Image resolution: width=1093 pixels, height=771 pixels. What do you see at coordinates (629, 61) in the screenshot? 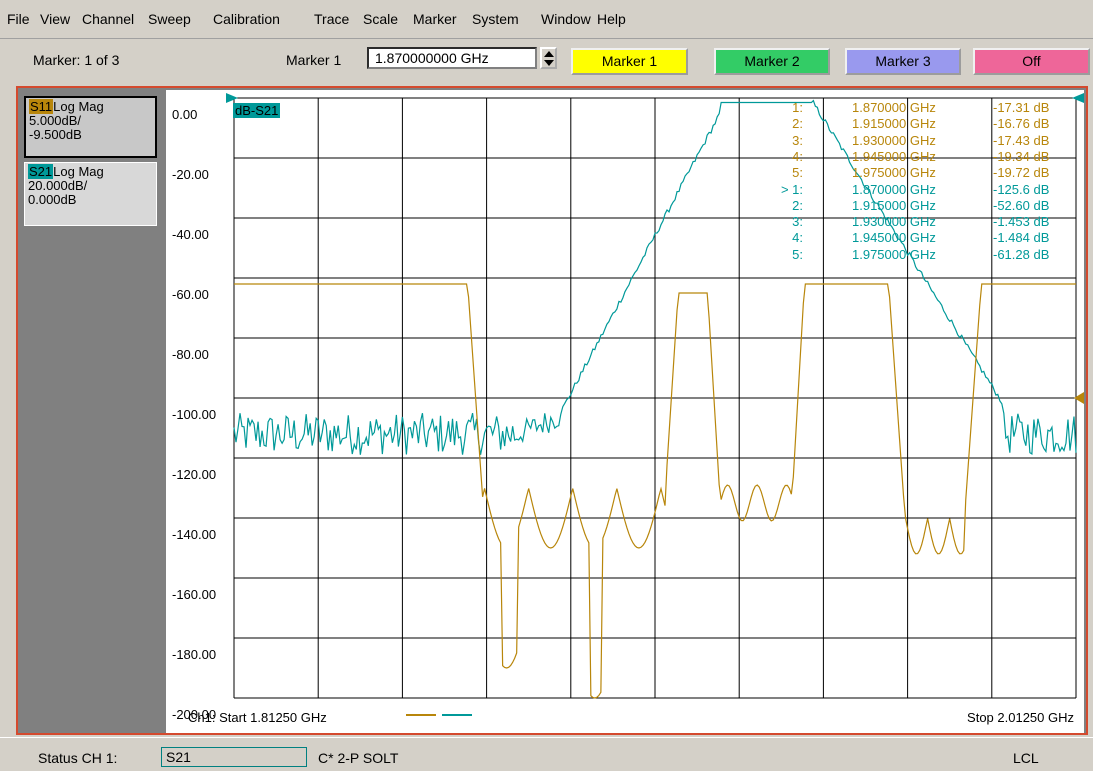
I see `marker-1-button: Marker 1` at bounding box center [629, 61].